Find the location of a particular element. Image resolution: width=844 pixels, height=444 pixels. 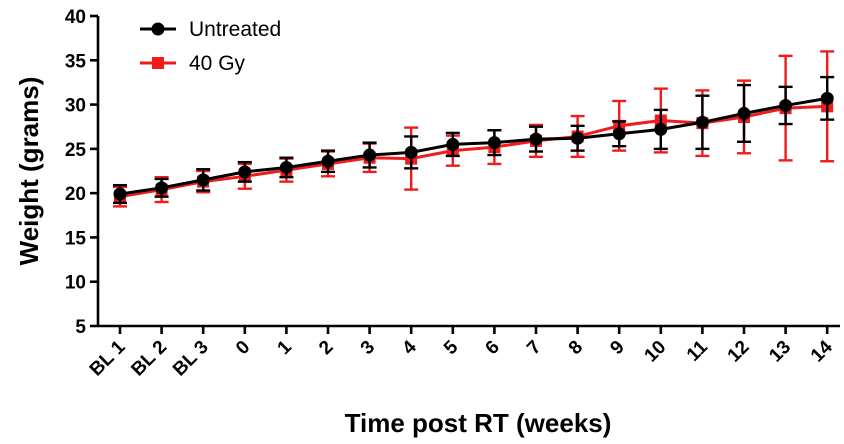

x-tick-label: 8 is located at coordinates (576, 348).